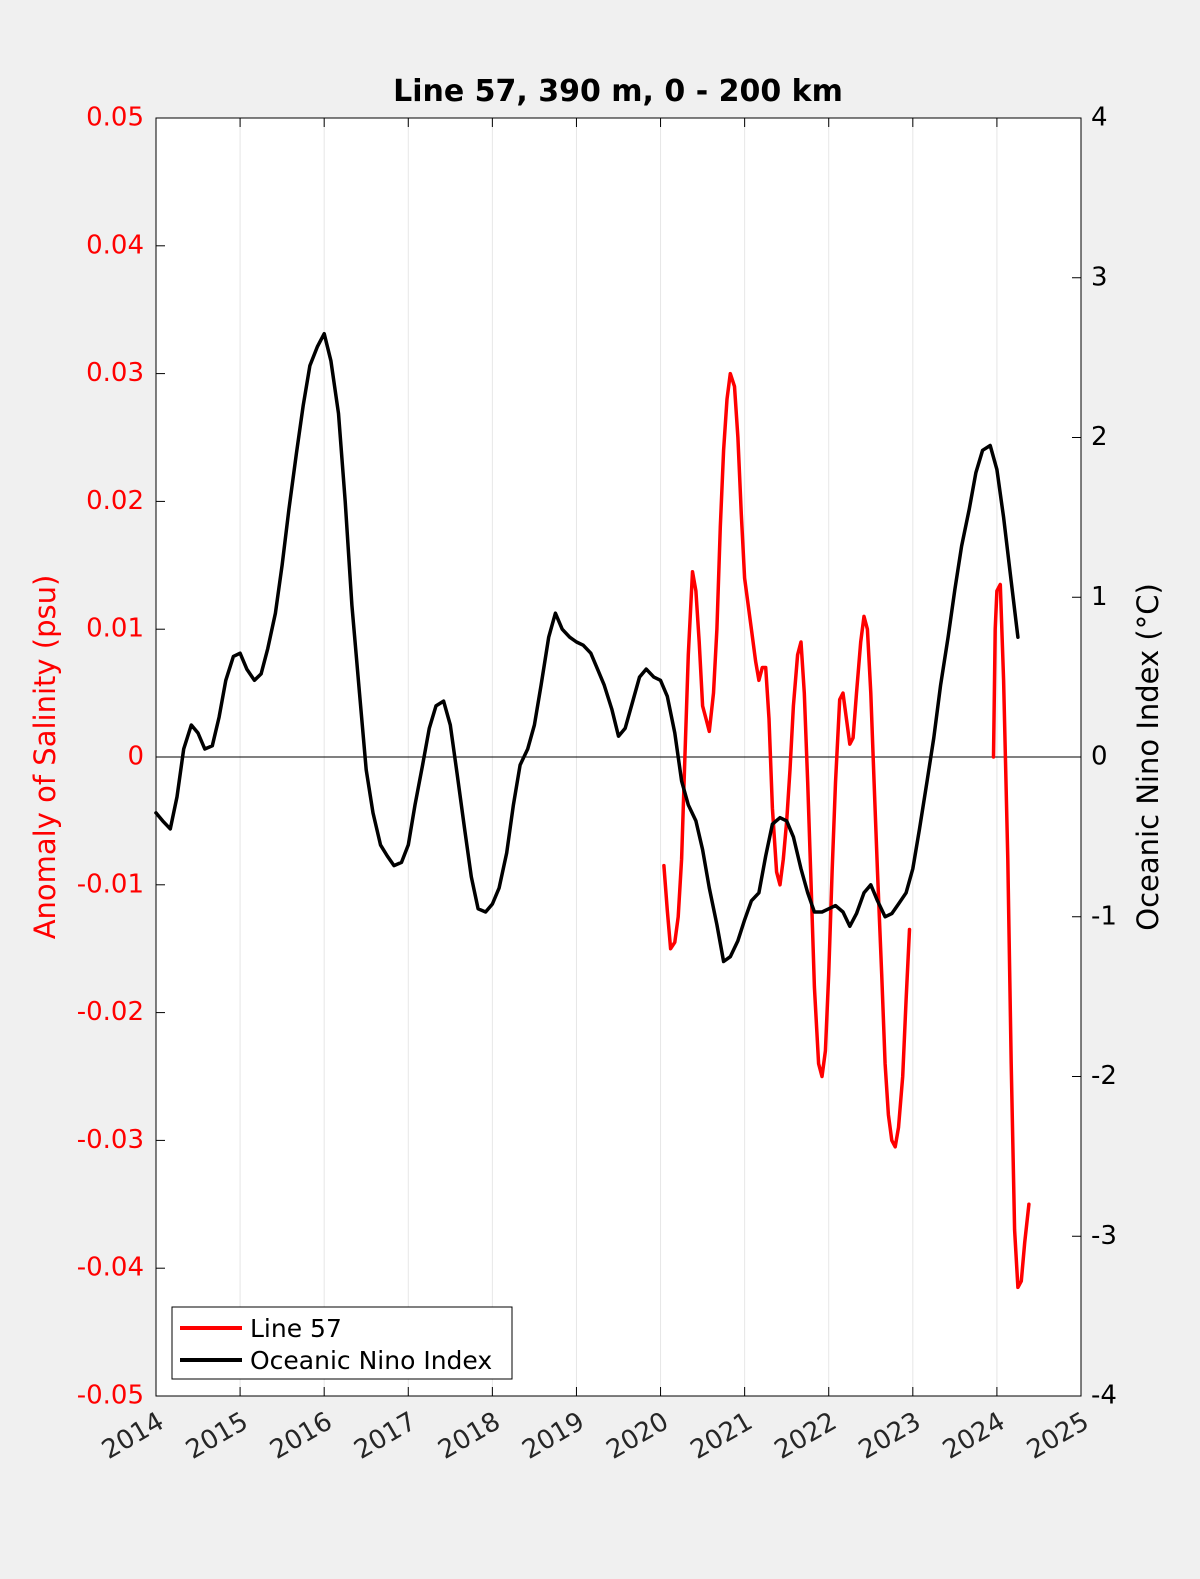 The width and height of the screenshot is (1200, 1579). Describe the element at coordinates (110, 884) in the screenshot. I see `y-left-tick-label: -0.01` at that location.